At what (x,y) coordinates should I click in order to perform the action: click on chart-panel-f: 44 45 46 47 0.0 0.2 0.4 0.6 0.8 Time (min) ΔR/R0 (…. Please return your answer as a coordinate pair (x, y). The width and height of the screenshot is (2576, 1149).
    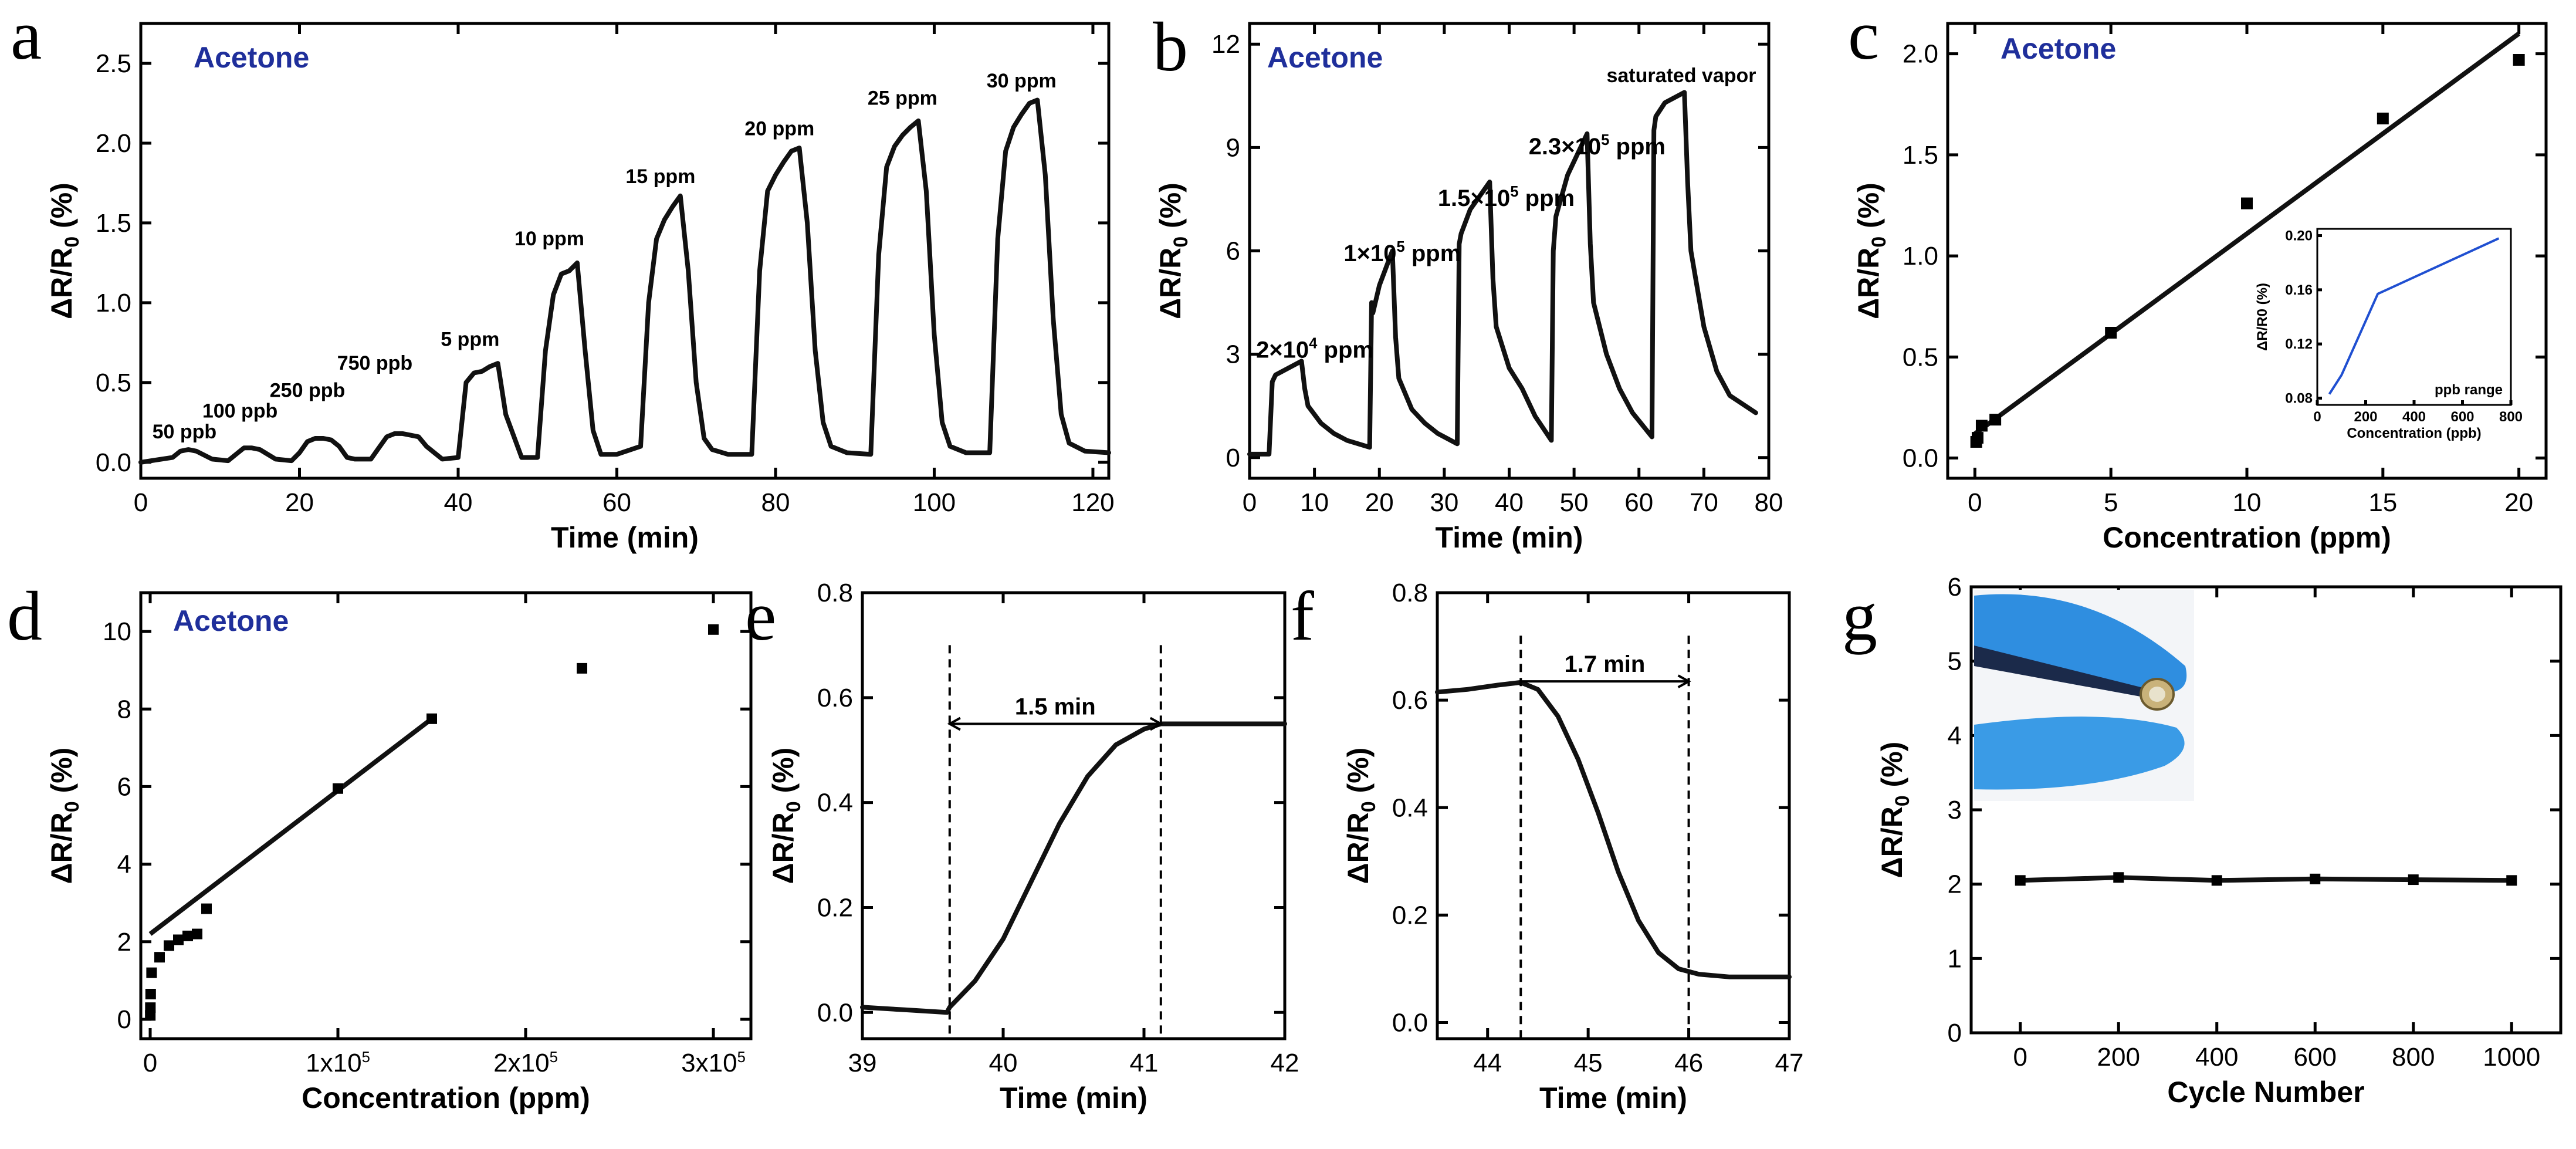
    Looking at the image, I should click on (1572, 846).